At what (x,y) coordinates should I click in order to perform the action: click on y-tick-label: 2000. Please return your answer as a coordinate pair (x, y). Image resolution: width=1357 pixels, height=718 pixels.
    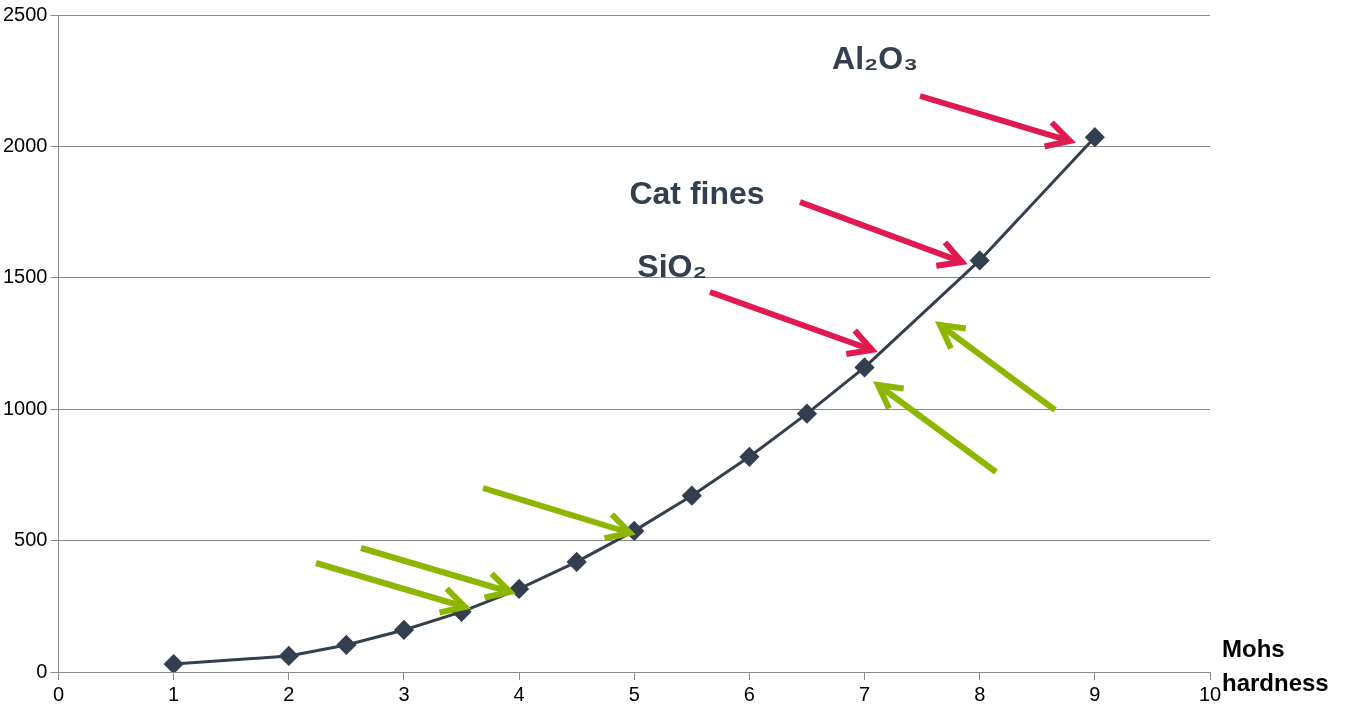
    Looking at the image, I should click on (25, 144).